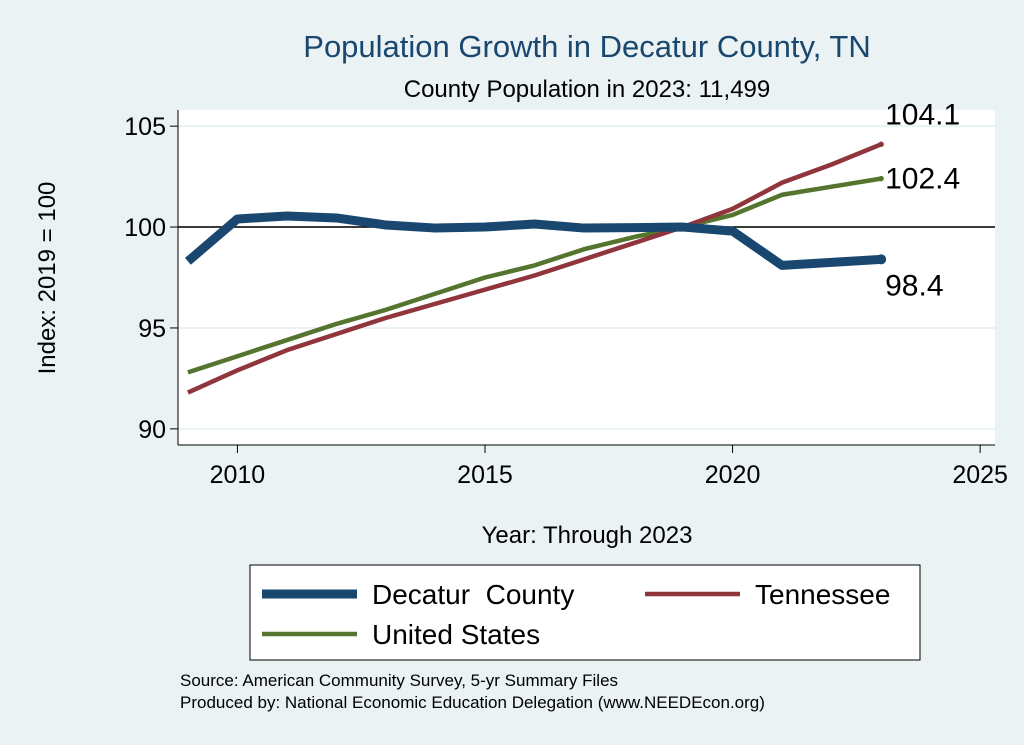  Describe the element at coordinates (922, 114) in the screenshot. I see `end-label: 104.1` at that location.